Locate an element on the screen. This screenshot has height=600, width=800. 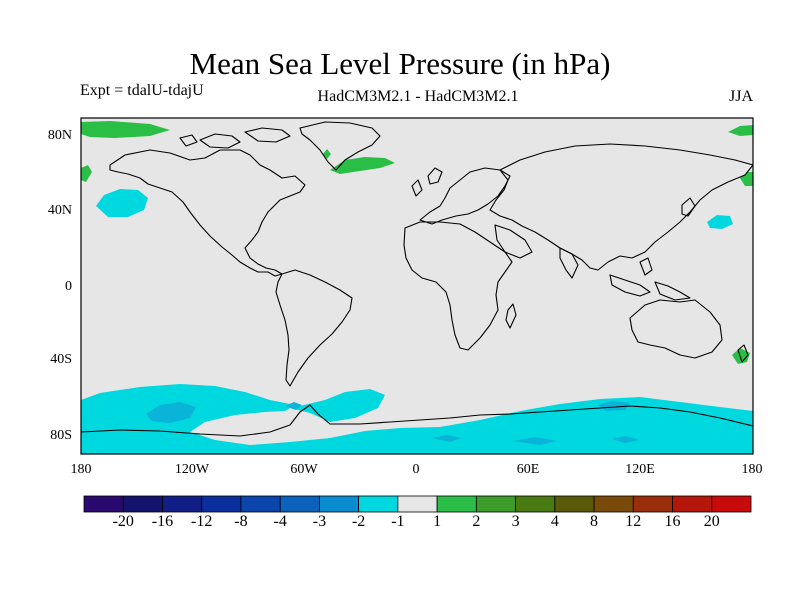
coast-arabia is located at coordinates (513, 241).